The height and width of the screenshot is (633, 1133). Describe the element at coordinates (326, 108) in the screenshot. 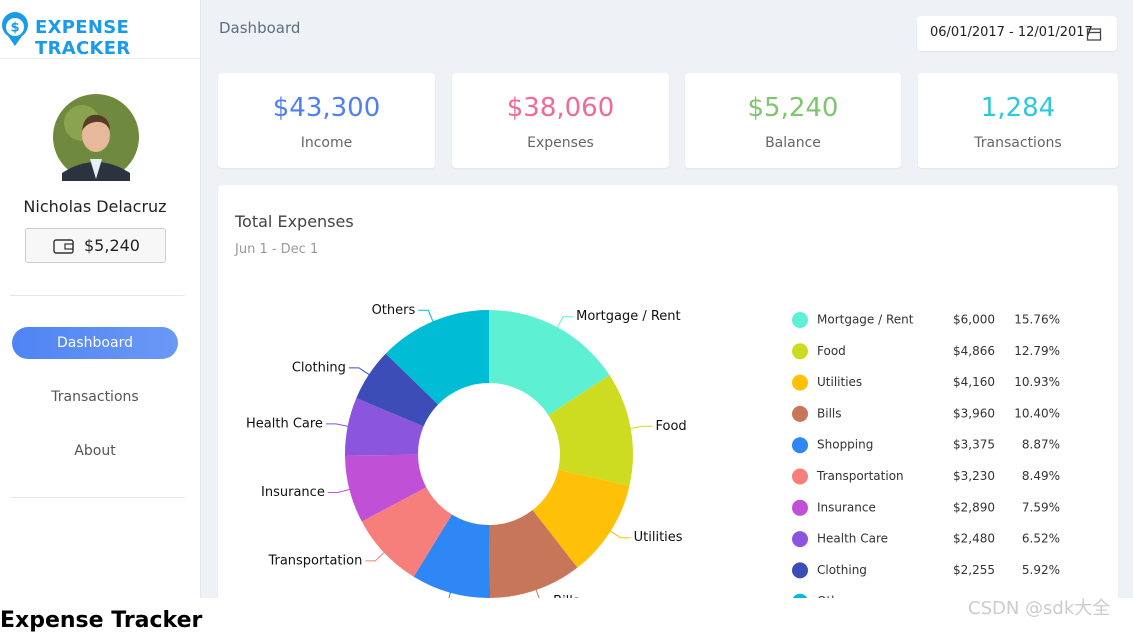

I see `stat-value: $43,300` at that location.